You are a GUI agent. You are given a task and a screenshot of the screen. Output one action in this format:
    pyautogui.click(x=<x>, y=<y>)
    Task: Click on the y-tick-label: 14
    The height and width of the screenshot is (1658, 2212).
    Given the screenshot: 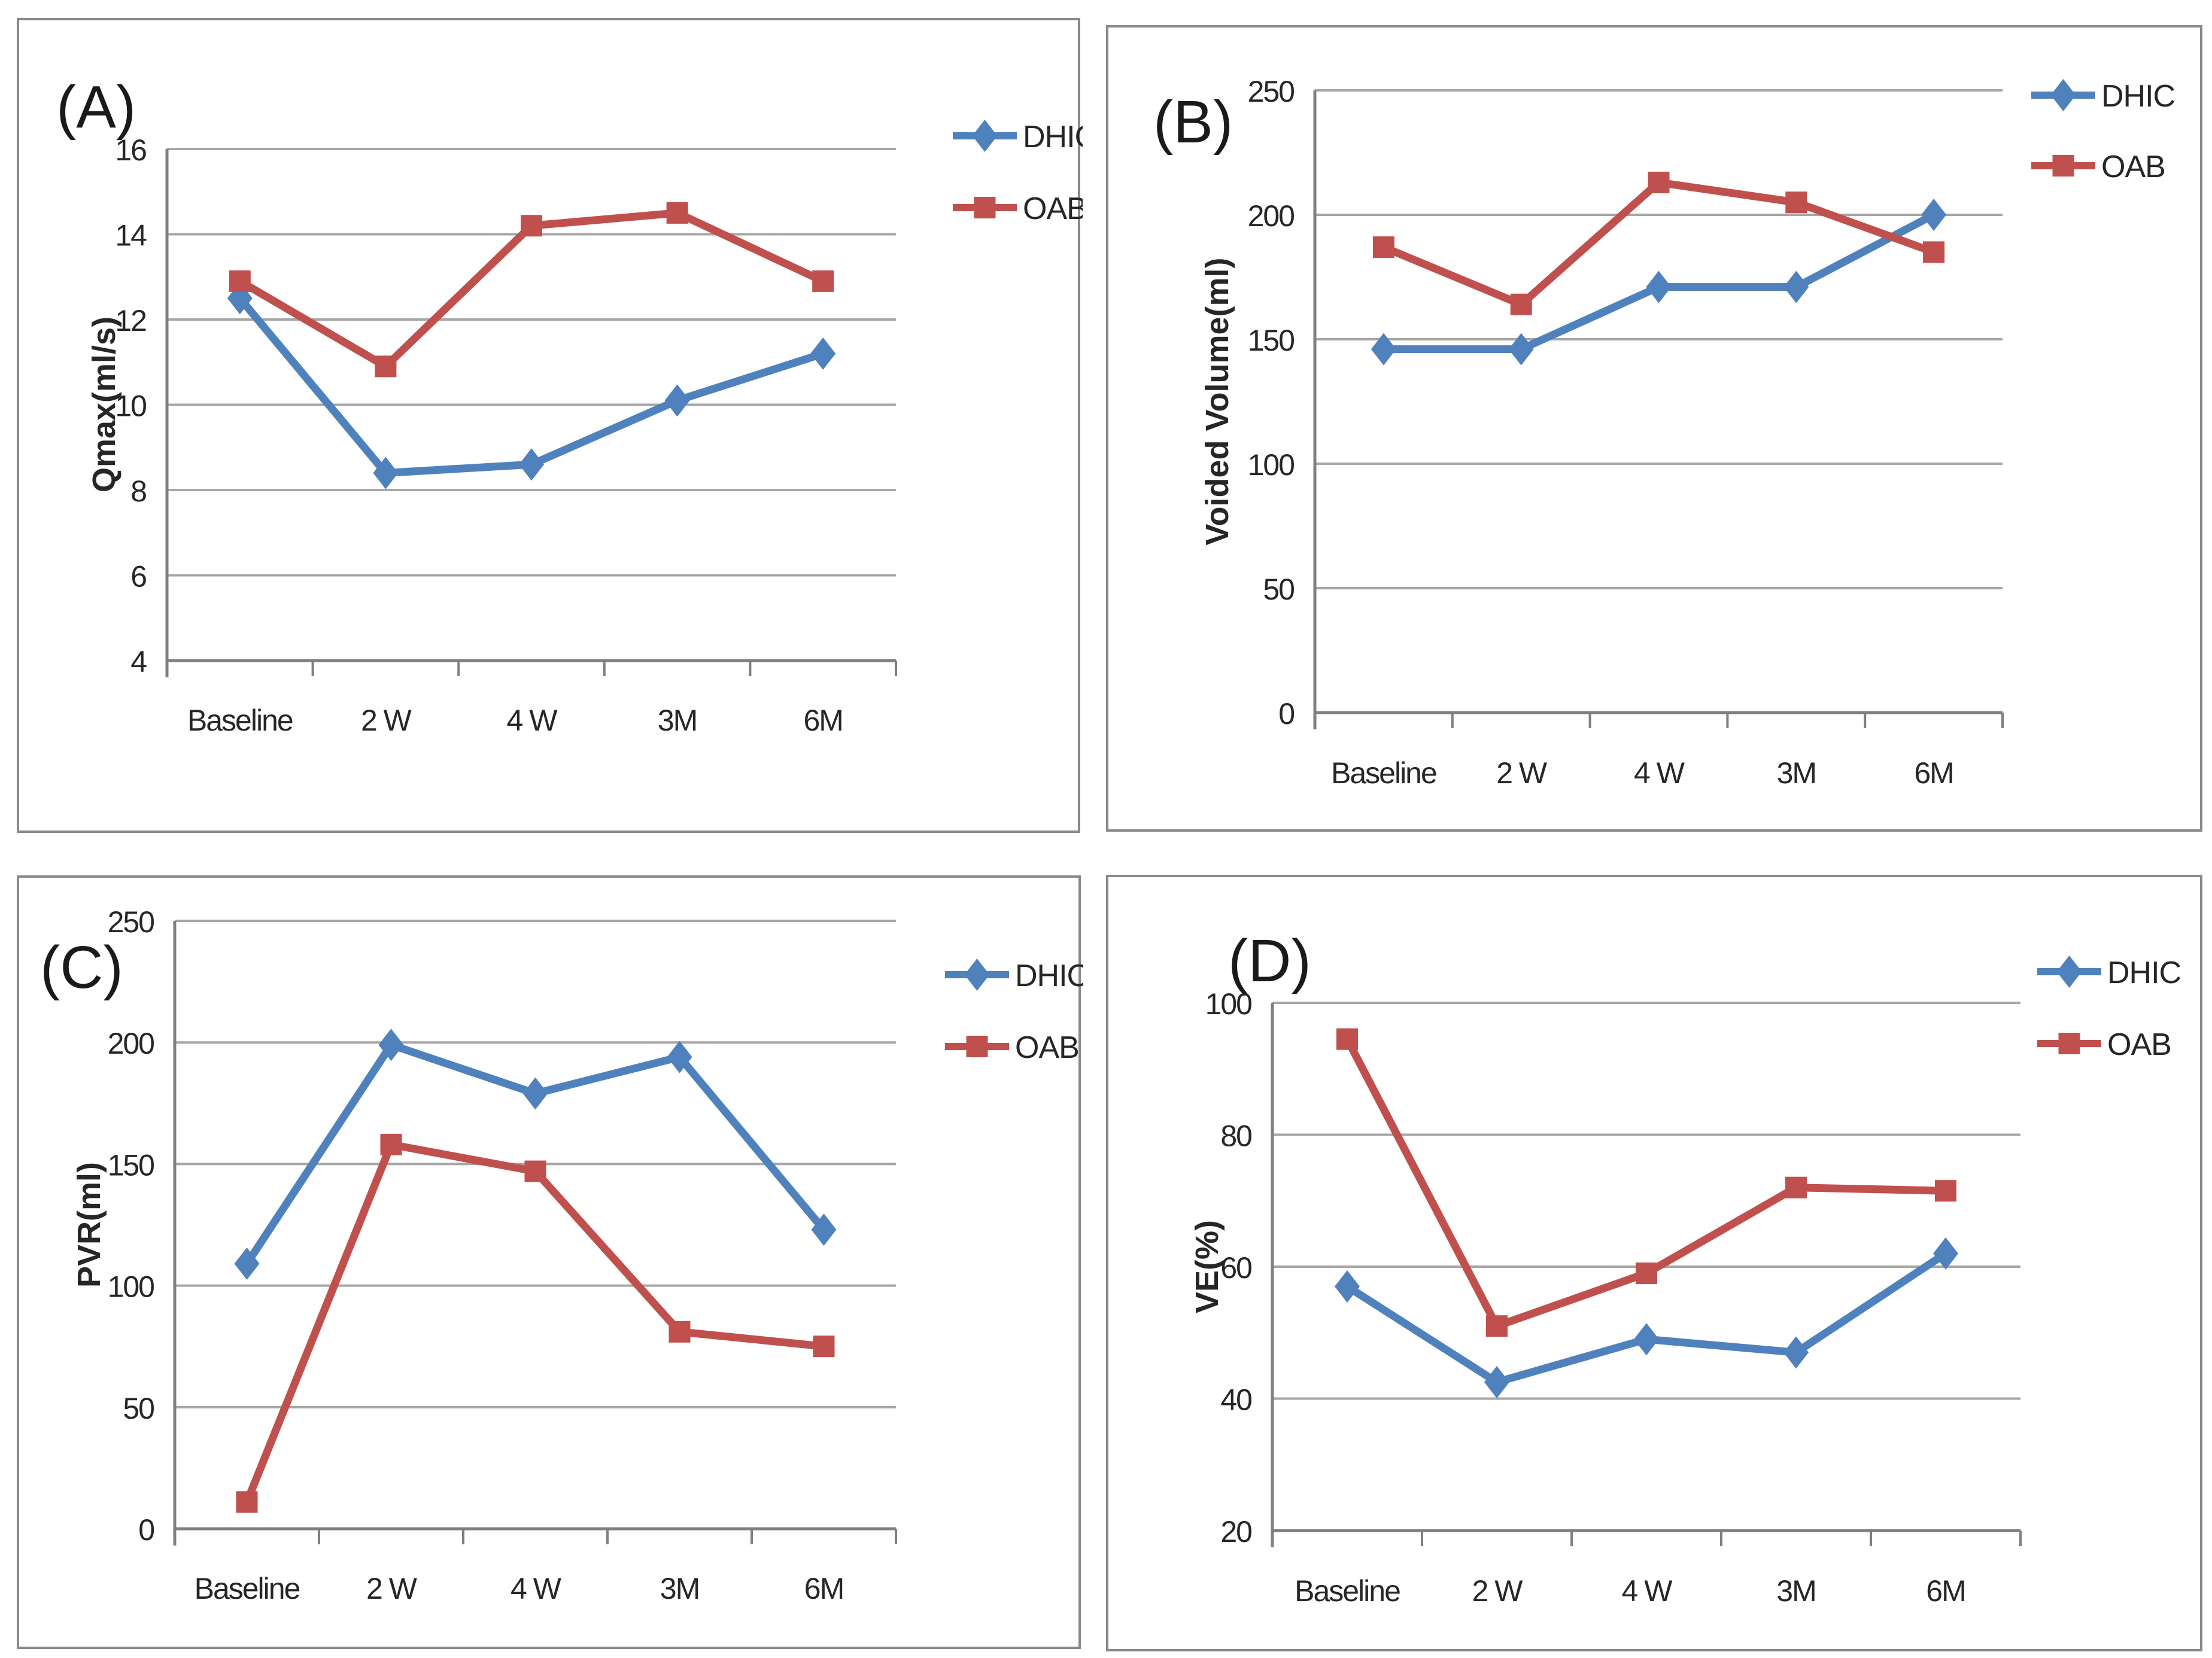 What is the action you would take?
    pyautogui.click(x=131, y=236)
    